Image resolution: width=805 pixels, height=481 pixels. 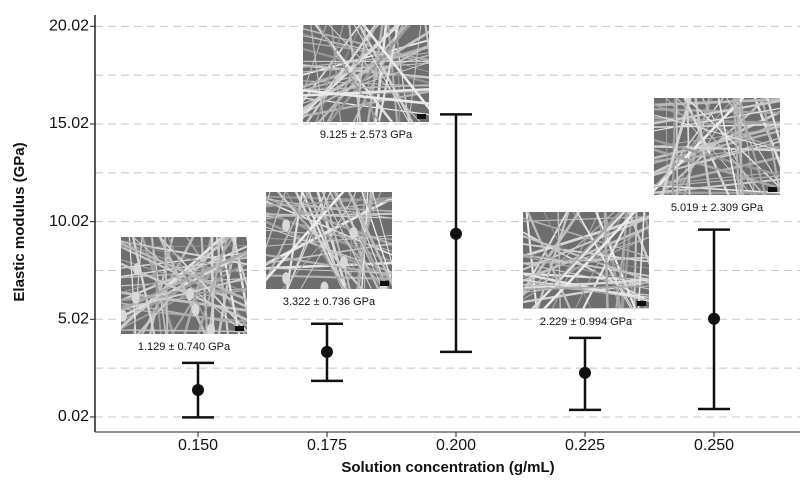 What do you see at coordinates (69, 26) in the screenshot?
I see `y-tick-label: 20.02` at bounding box center [69, 26].